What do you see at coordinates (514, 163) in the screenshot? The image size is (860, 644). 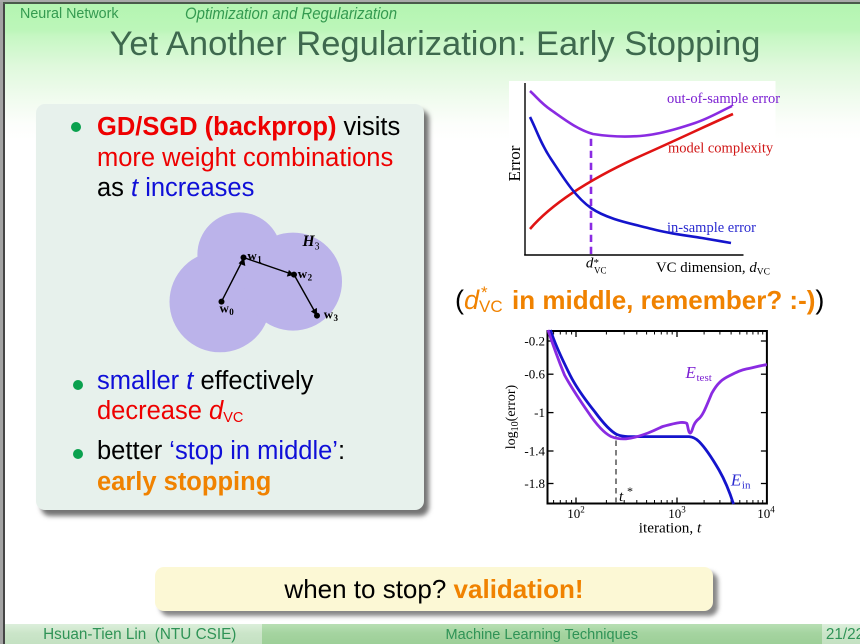 I see `svg-text: Error` at bounding box center [514, 163].